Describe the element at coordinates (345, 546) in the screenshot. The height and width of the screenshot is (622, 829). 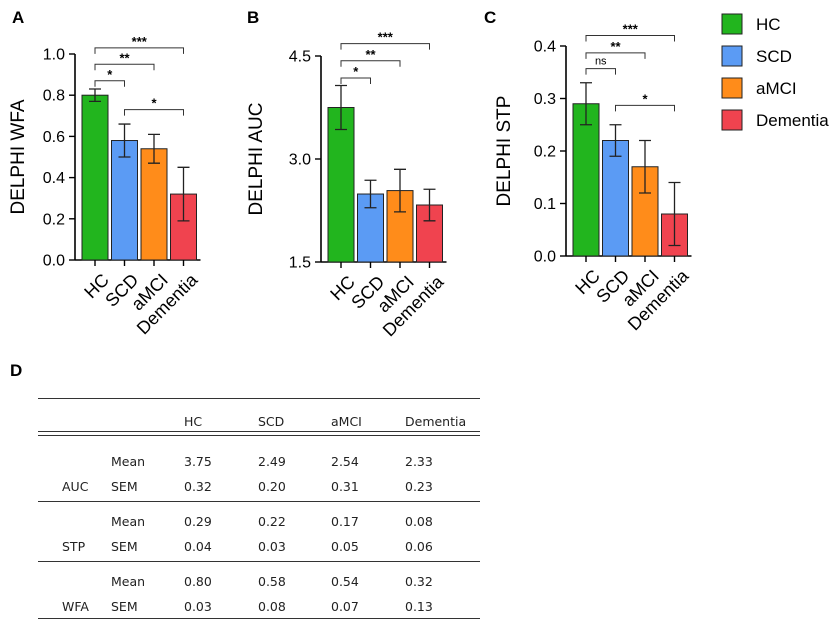
I see `table-cell: 0.05` at that location.